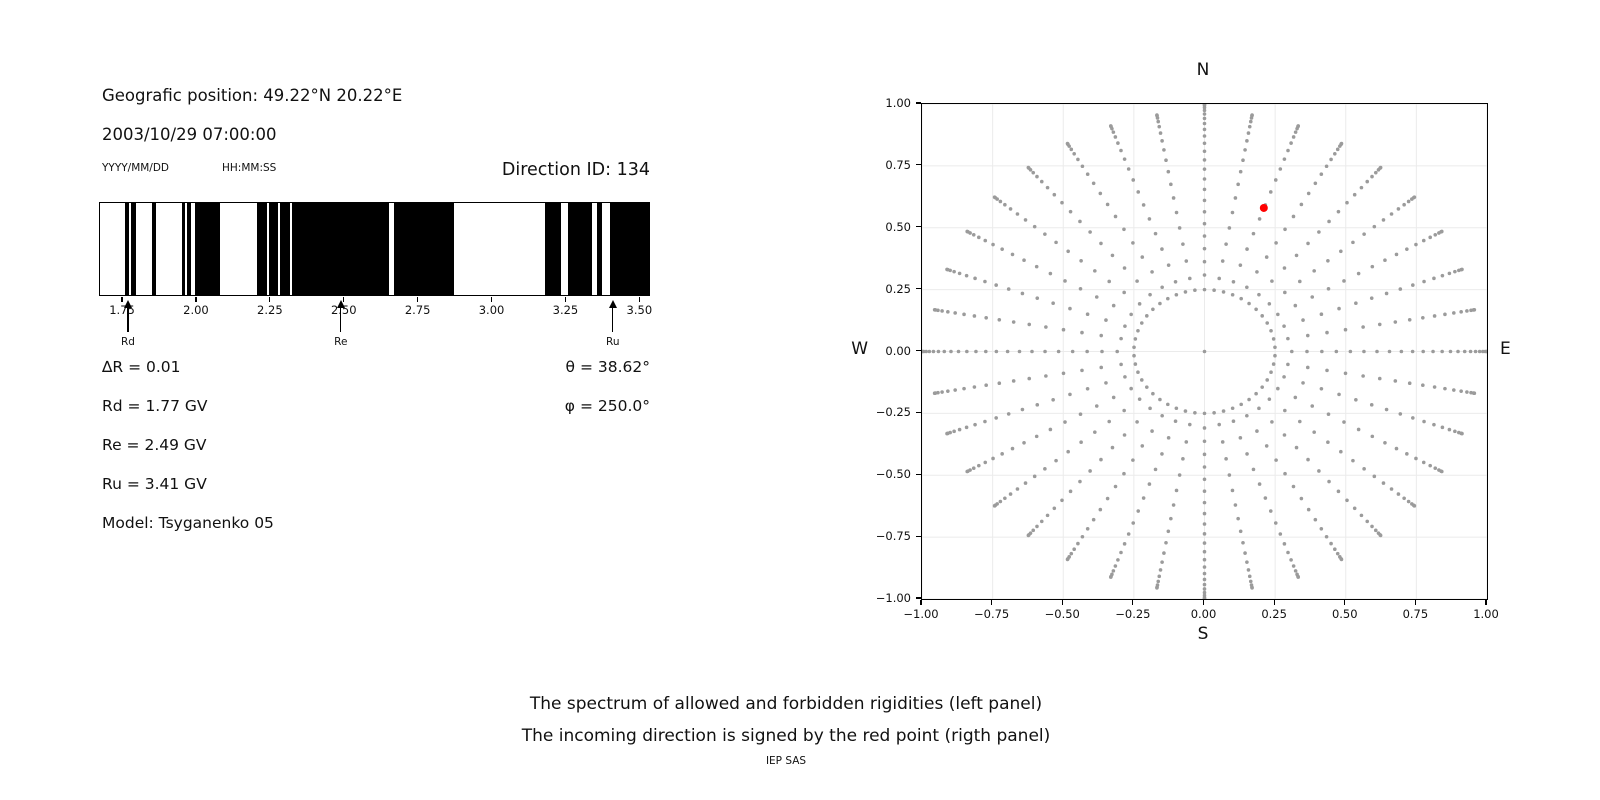  What do you see at coordinates (898, 164) in the screenshot?
I see `scatter-y-tick-label: 0.75` at bounding box center [898, 164].